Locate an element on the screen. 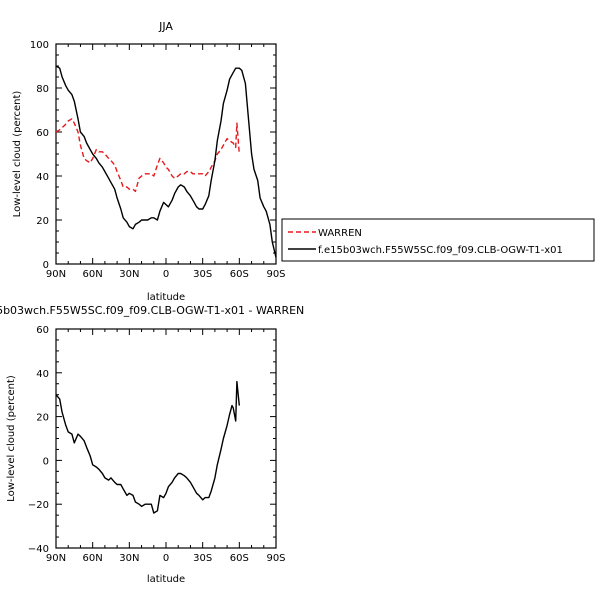 This screenshot has height=608, width=604. series-line-f-e15b03wch-f55w5sc-f09-f09-clb-ogw-t1-x01 is located at coordinates (166, 161).